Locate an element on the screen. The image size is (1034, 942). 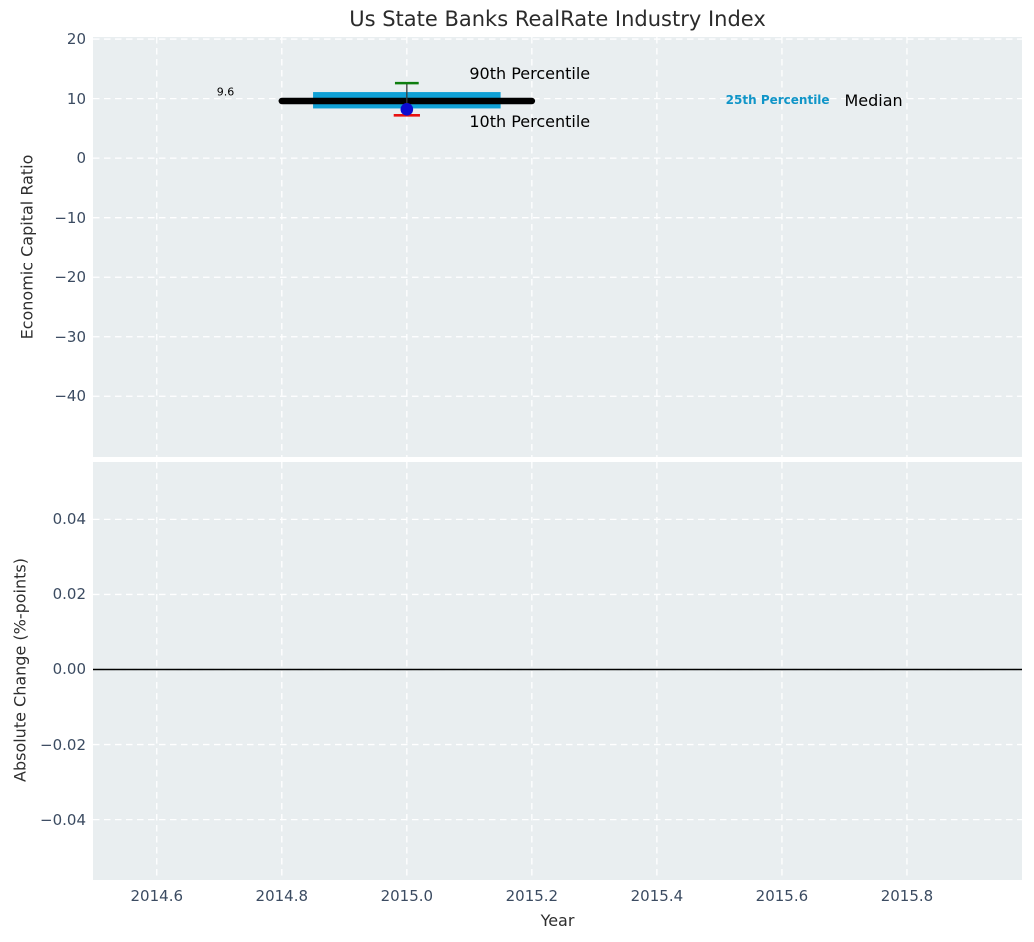
x-tick-label: 2015.8 is located at coordinates (907, 896).